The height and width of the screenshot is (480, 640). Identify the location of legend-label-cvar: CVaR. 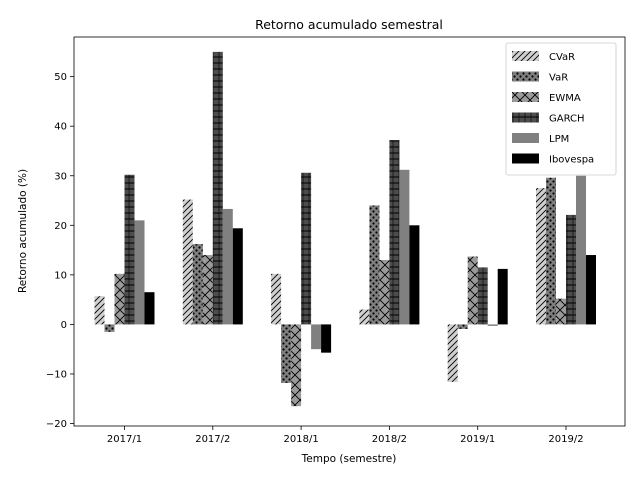
(562, 57).